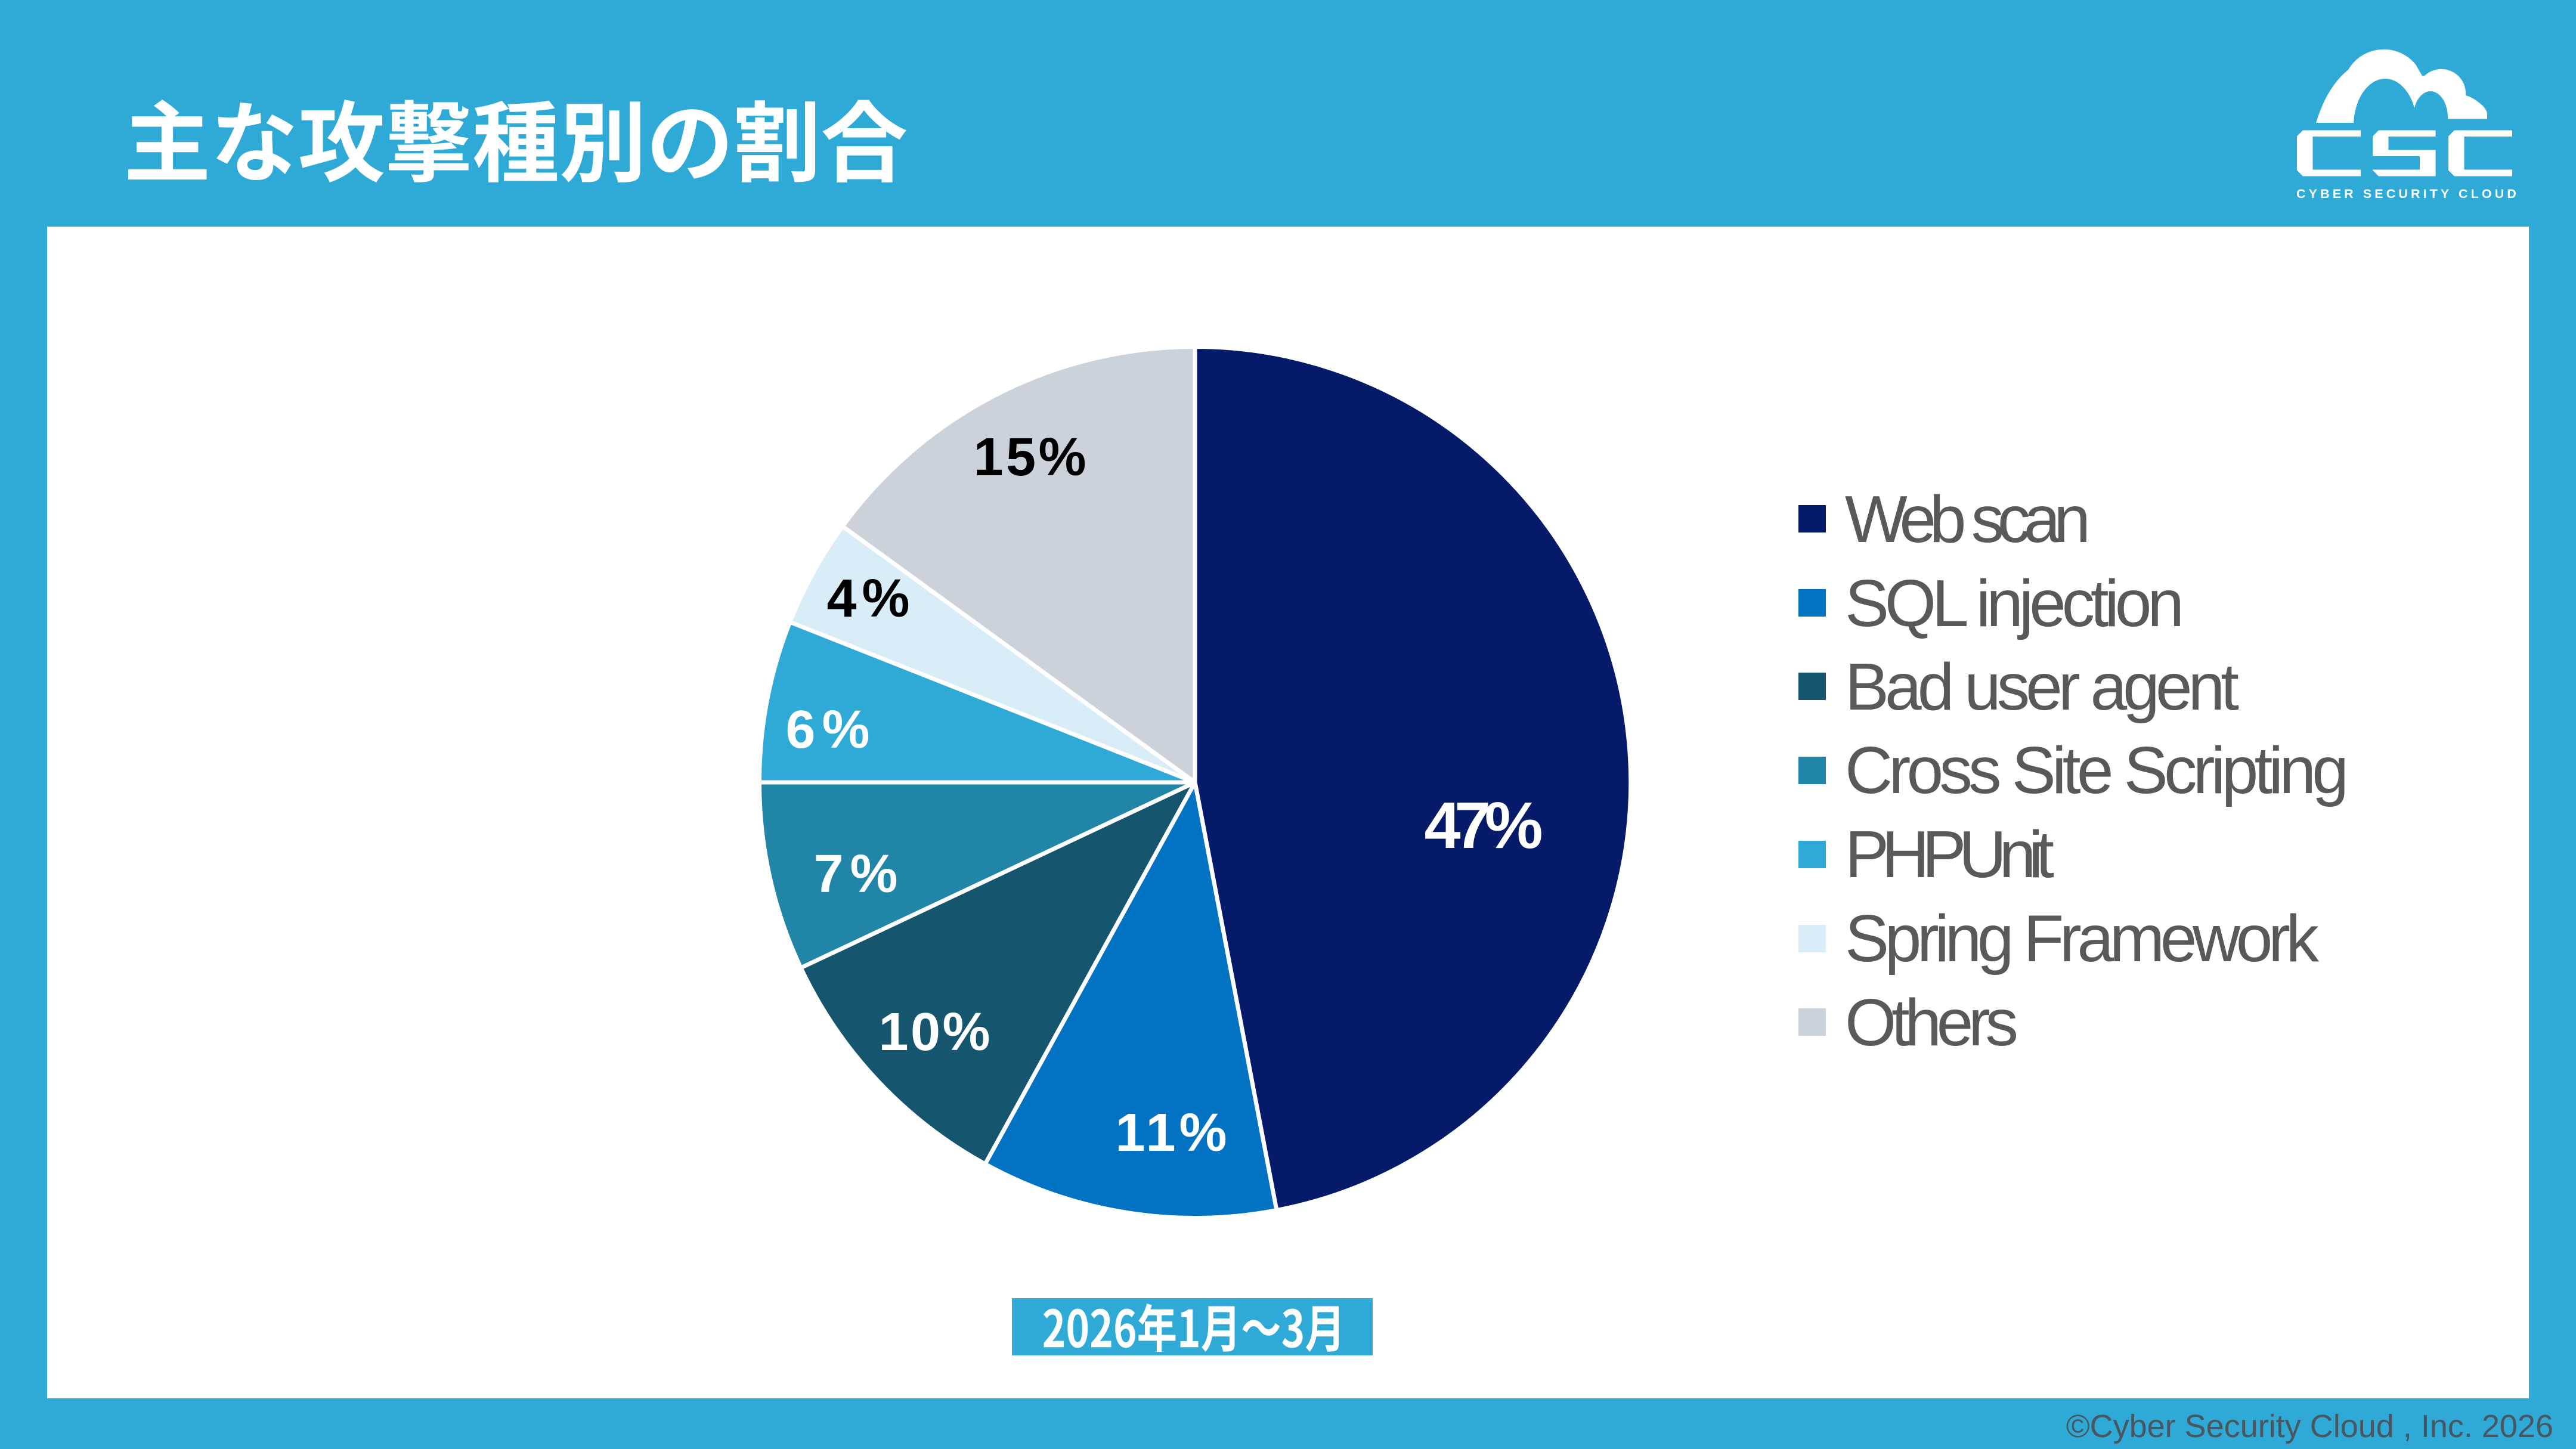 This screenshot has height=1449, width=2576. What do you see at coordinates (1932, 1023) in the screenshot?
I see `svg-text: Others` at bounding box center [1932, 1023].